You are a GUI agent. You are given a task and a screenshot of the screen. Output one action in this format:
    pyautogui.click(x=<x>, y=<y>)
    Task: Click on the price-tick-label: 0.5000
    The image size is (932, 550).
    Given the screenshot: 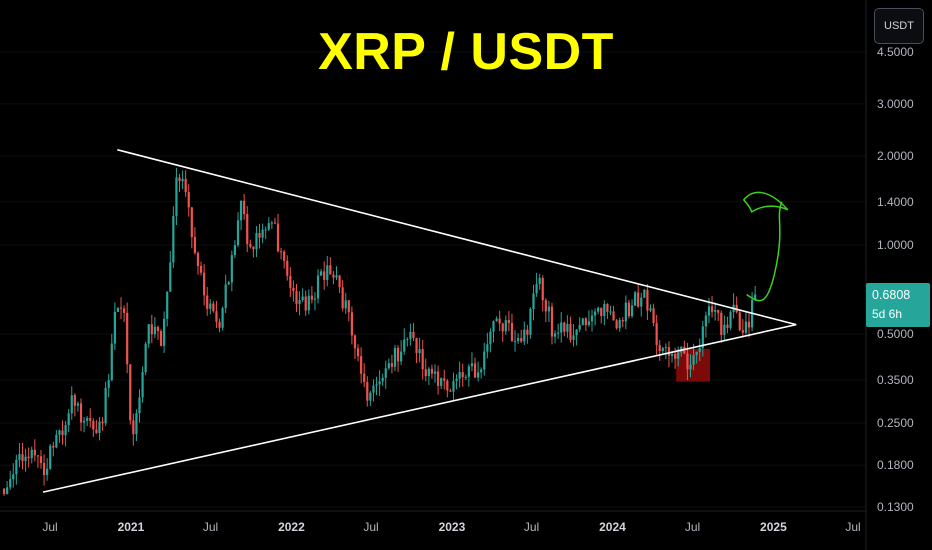 What is the action you would take?
    pyautogui.click(x=895, y=334)
    